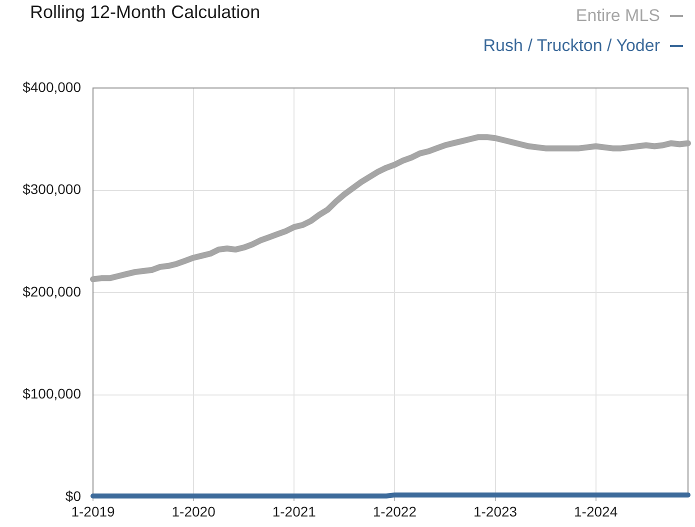 Image resolution: width=695 pixels, height=527 pixels. What do you see at coordinates (495, 511) in the screenshot?
I see `x-tick-label: 1-2023` at bounding box center [495, 511].